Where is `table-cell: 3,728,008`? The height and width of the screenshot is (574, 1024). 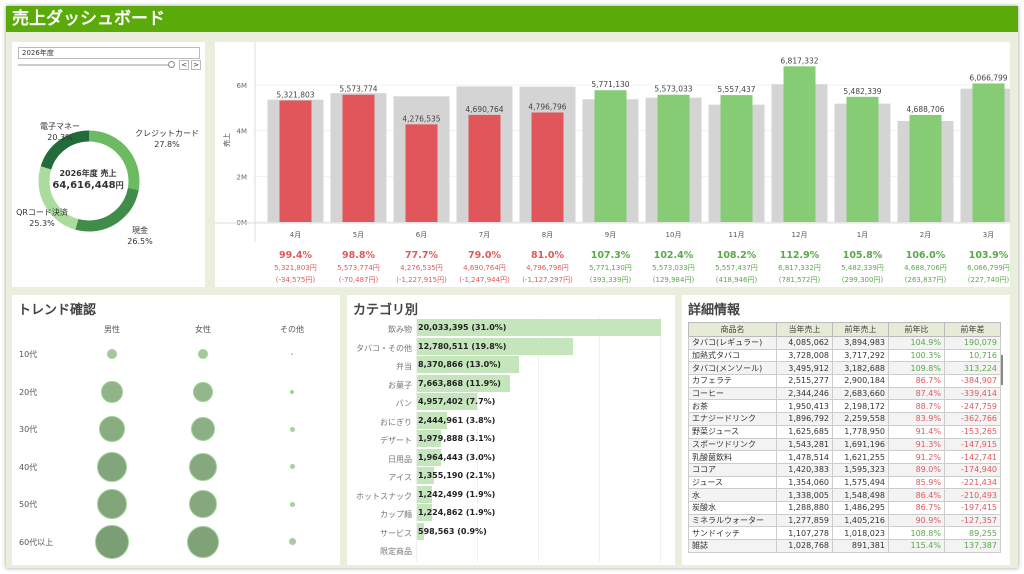 table-cell: 3,728,008 is located at coordinates (804, 355).